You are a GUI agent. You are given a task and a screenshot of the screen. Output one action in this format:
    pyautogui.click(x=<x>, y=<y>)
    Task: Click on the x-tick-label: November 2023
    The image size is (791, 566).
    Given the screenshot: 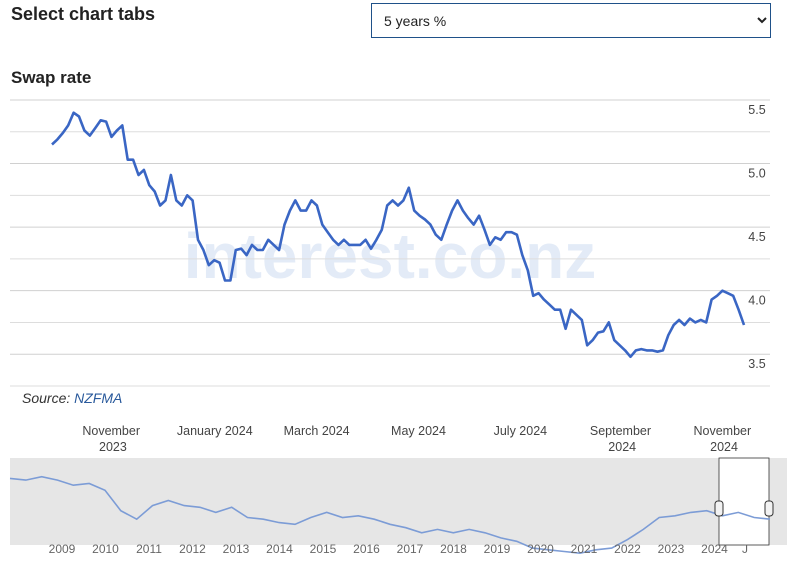 What is the action you would take?
    pyautogui.click(x=112, y=439)
    